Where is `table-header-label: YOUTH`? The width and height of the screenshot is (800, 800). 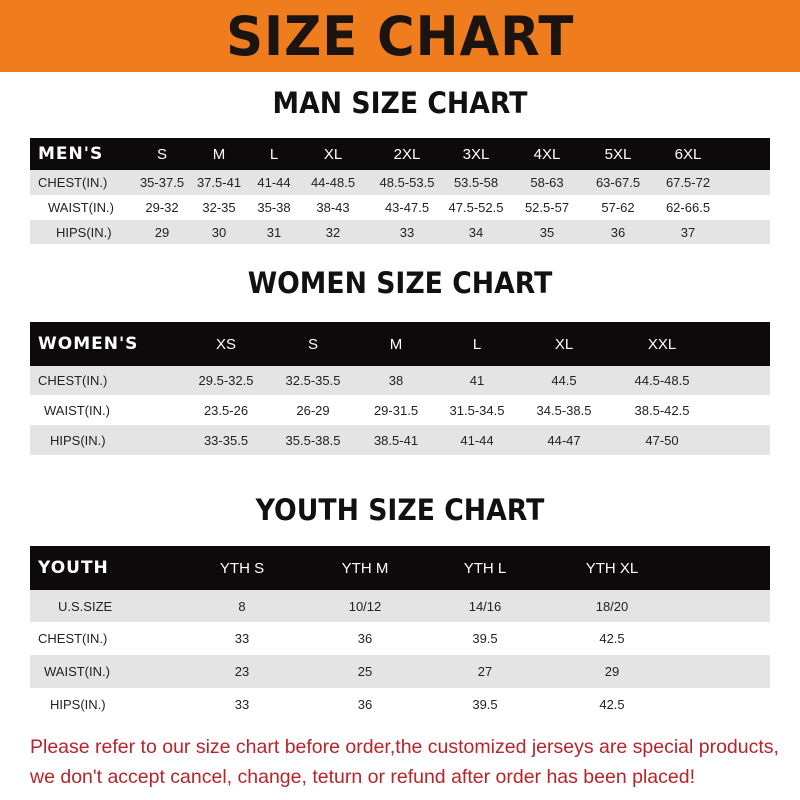 table-header-label: YOUTH is located at coordinates (73, 568).